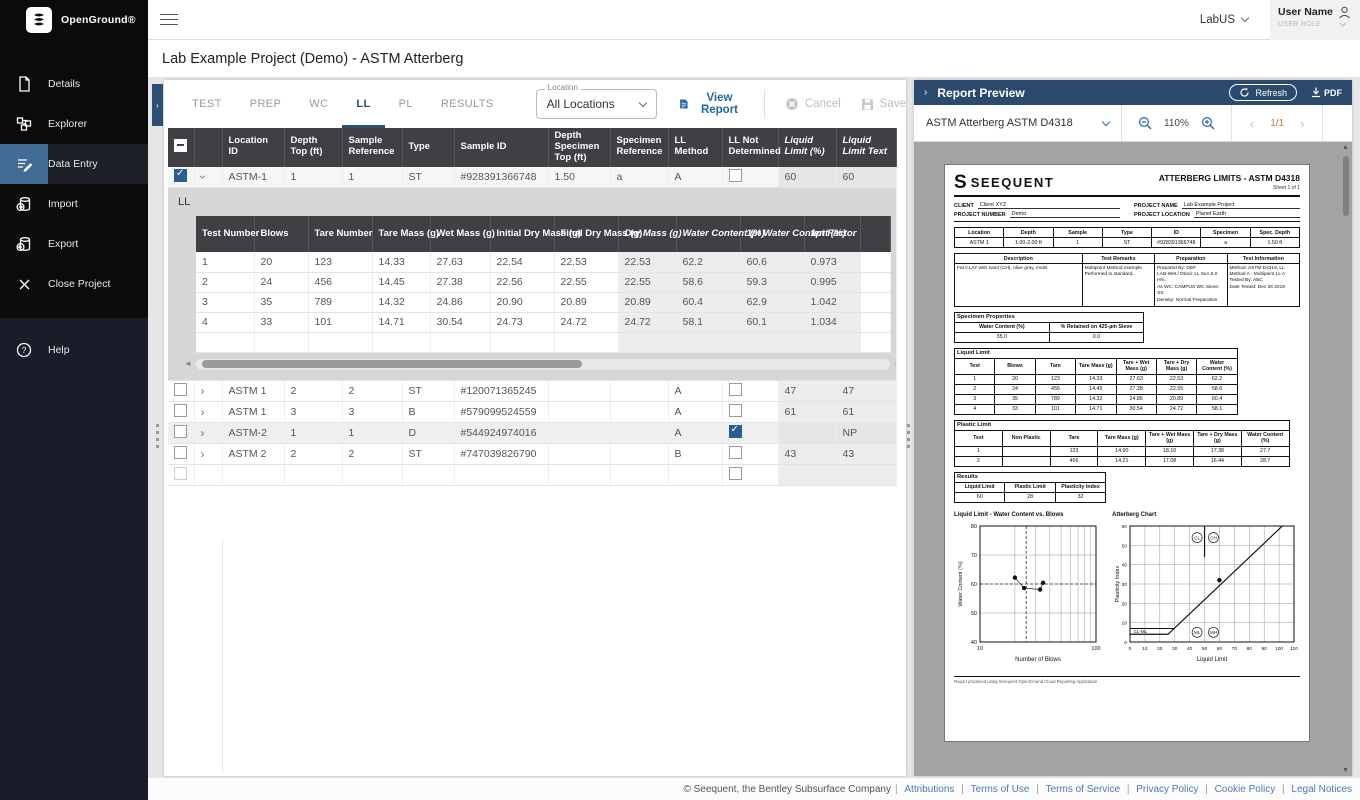 This screenshot has height=800, width=1360. I want to click on lab-selector: LabUS, so click(1225, 20).